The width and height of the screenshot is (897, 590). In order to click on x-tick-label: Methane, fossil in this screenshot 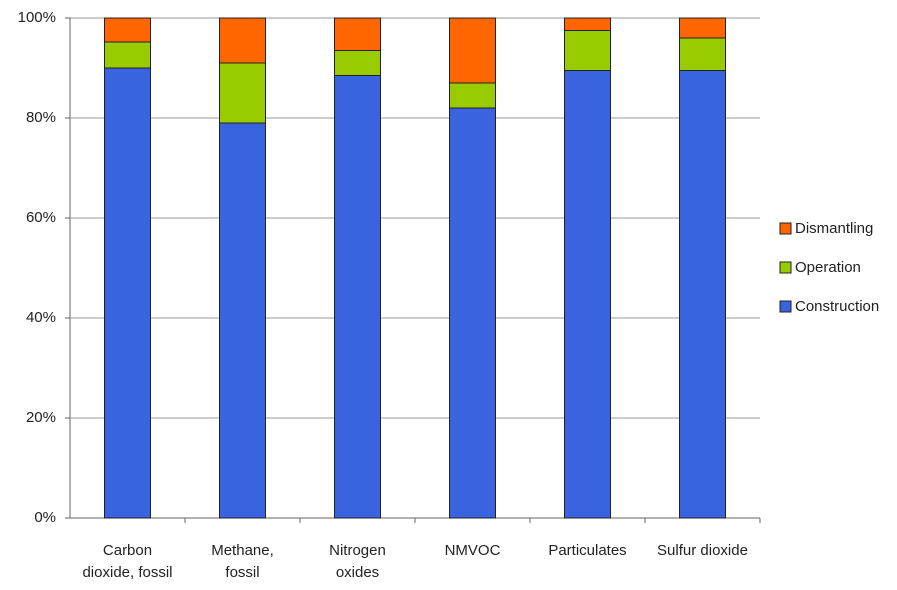, I will do `click(242, 561)`.